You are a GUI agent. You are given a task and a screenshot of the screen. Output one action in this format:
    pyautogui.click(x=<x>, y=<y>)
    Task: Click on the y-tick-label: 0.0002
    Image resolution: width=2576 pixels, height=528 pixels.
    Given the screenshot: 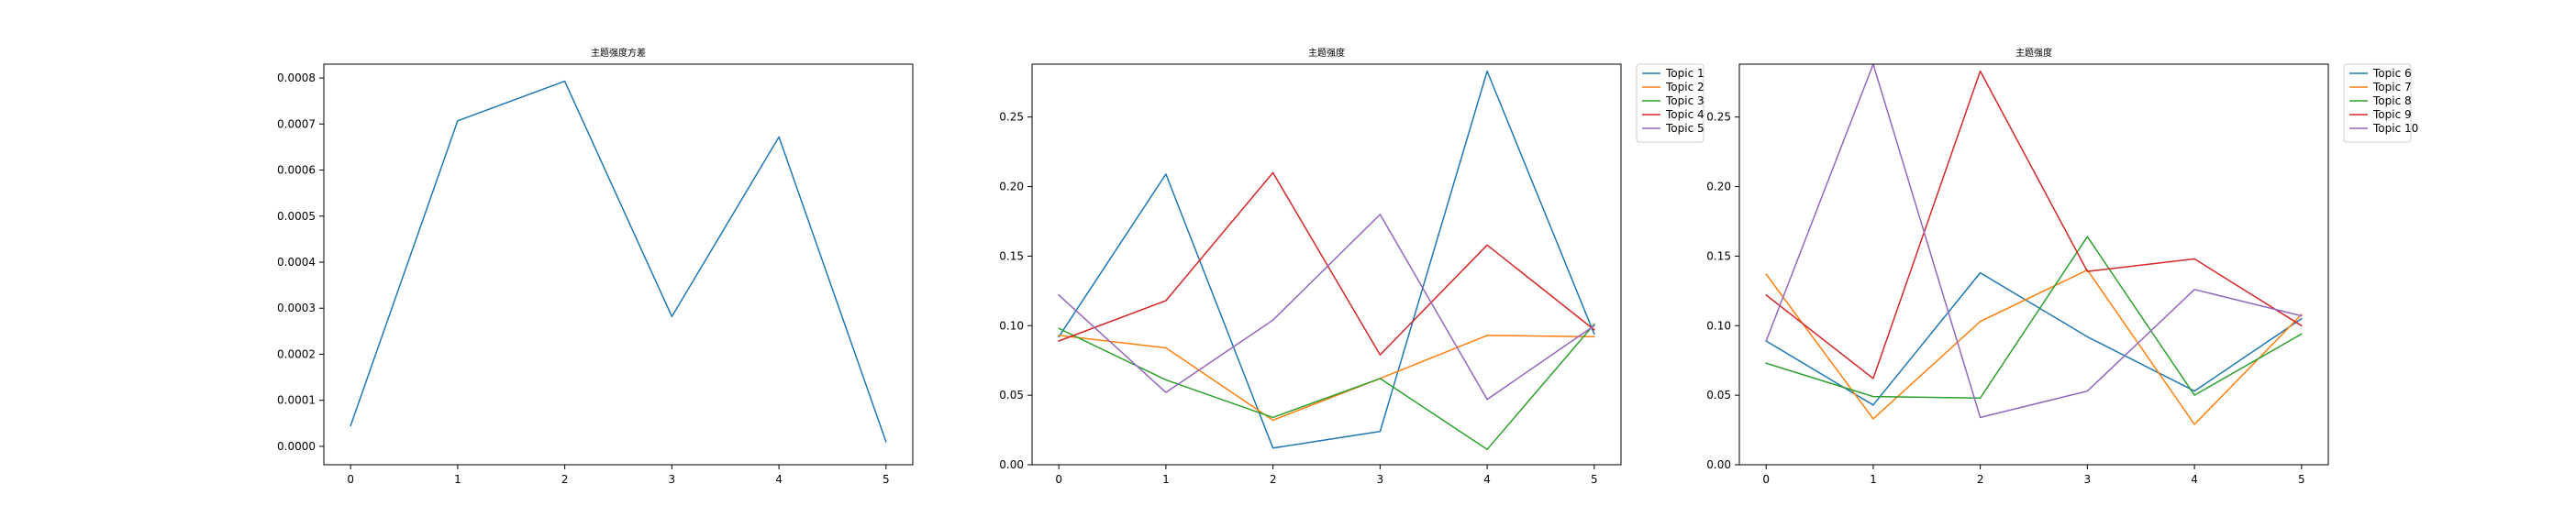 What is the action you would take?
    pyautogui.click(x=296, y=353)
    